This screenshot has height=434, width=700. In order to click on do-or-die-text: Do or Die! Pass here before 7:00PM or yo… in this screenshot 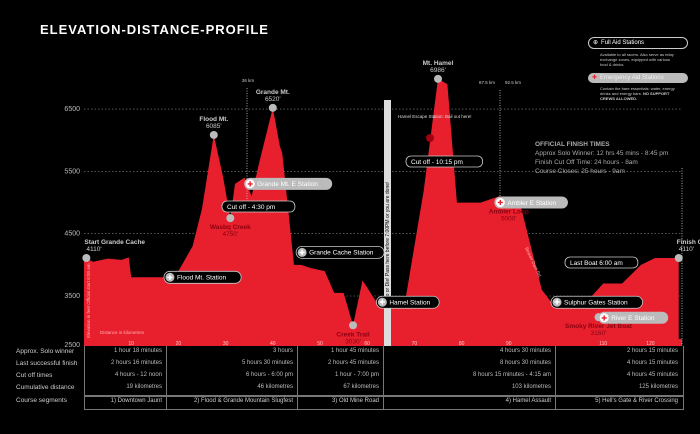, I will do `click(388, 241)`.